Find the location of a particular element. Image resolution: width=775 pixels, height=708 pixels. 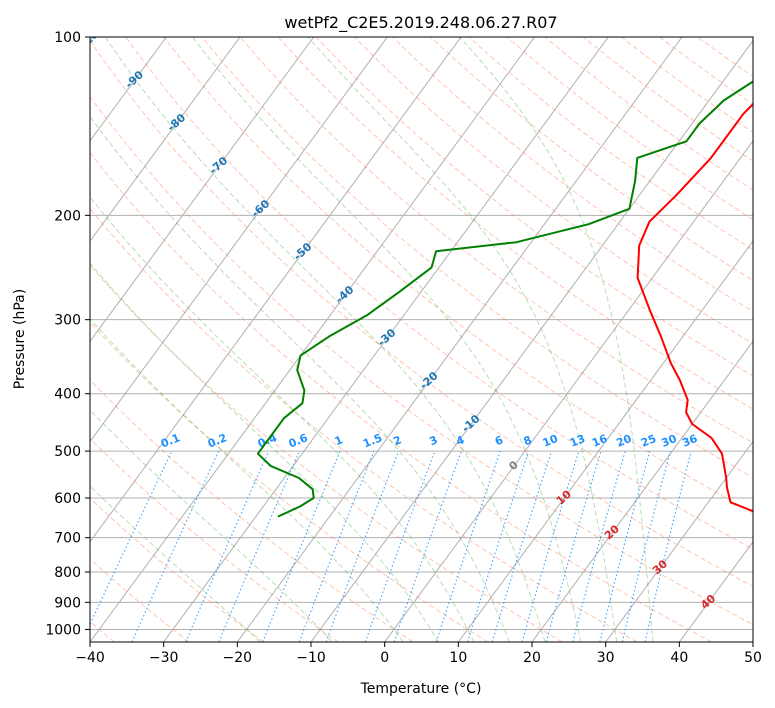

y-tick-label: 100 is located at coordinates (67, 38).